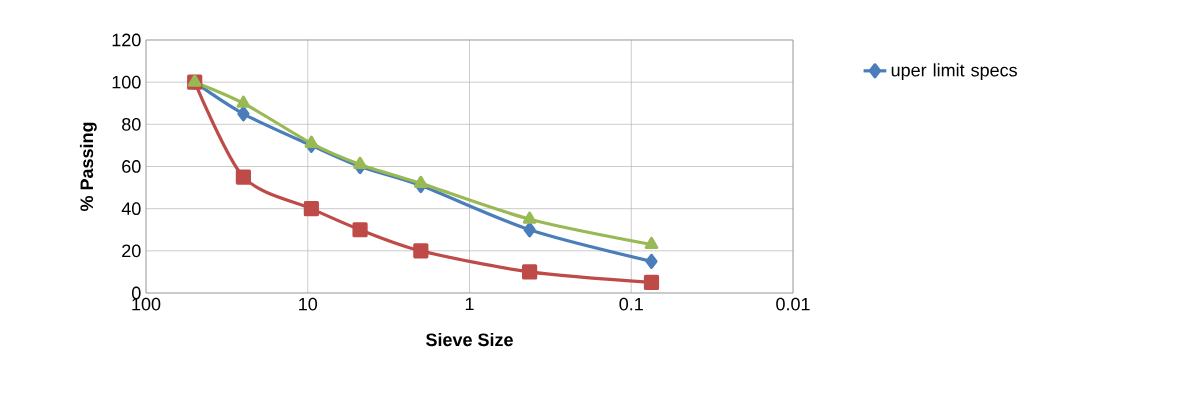 The width and height of the screenshot is (1189, 410). I want to click on y-tick-label: 60, so click(131, 166).